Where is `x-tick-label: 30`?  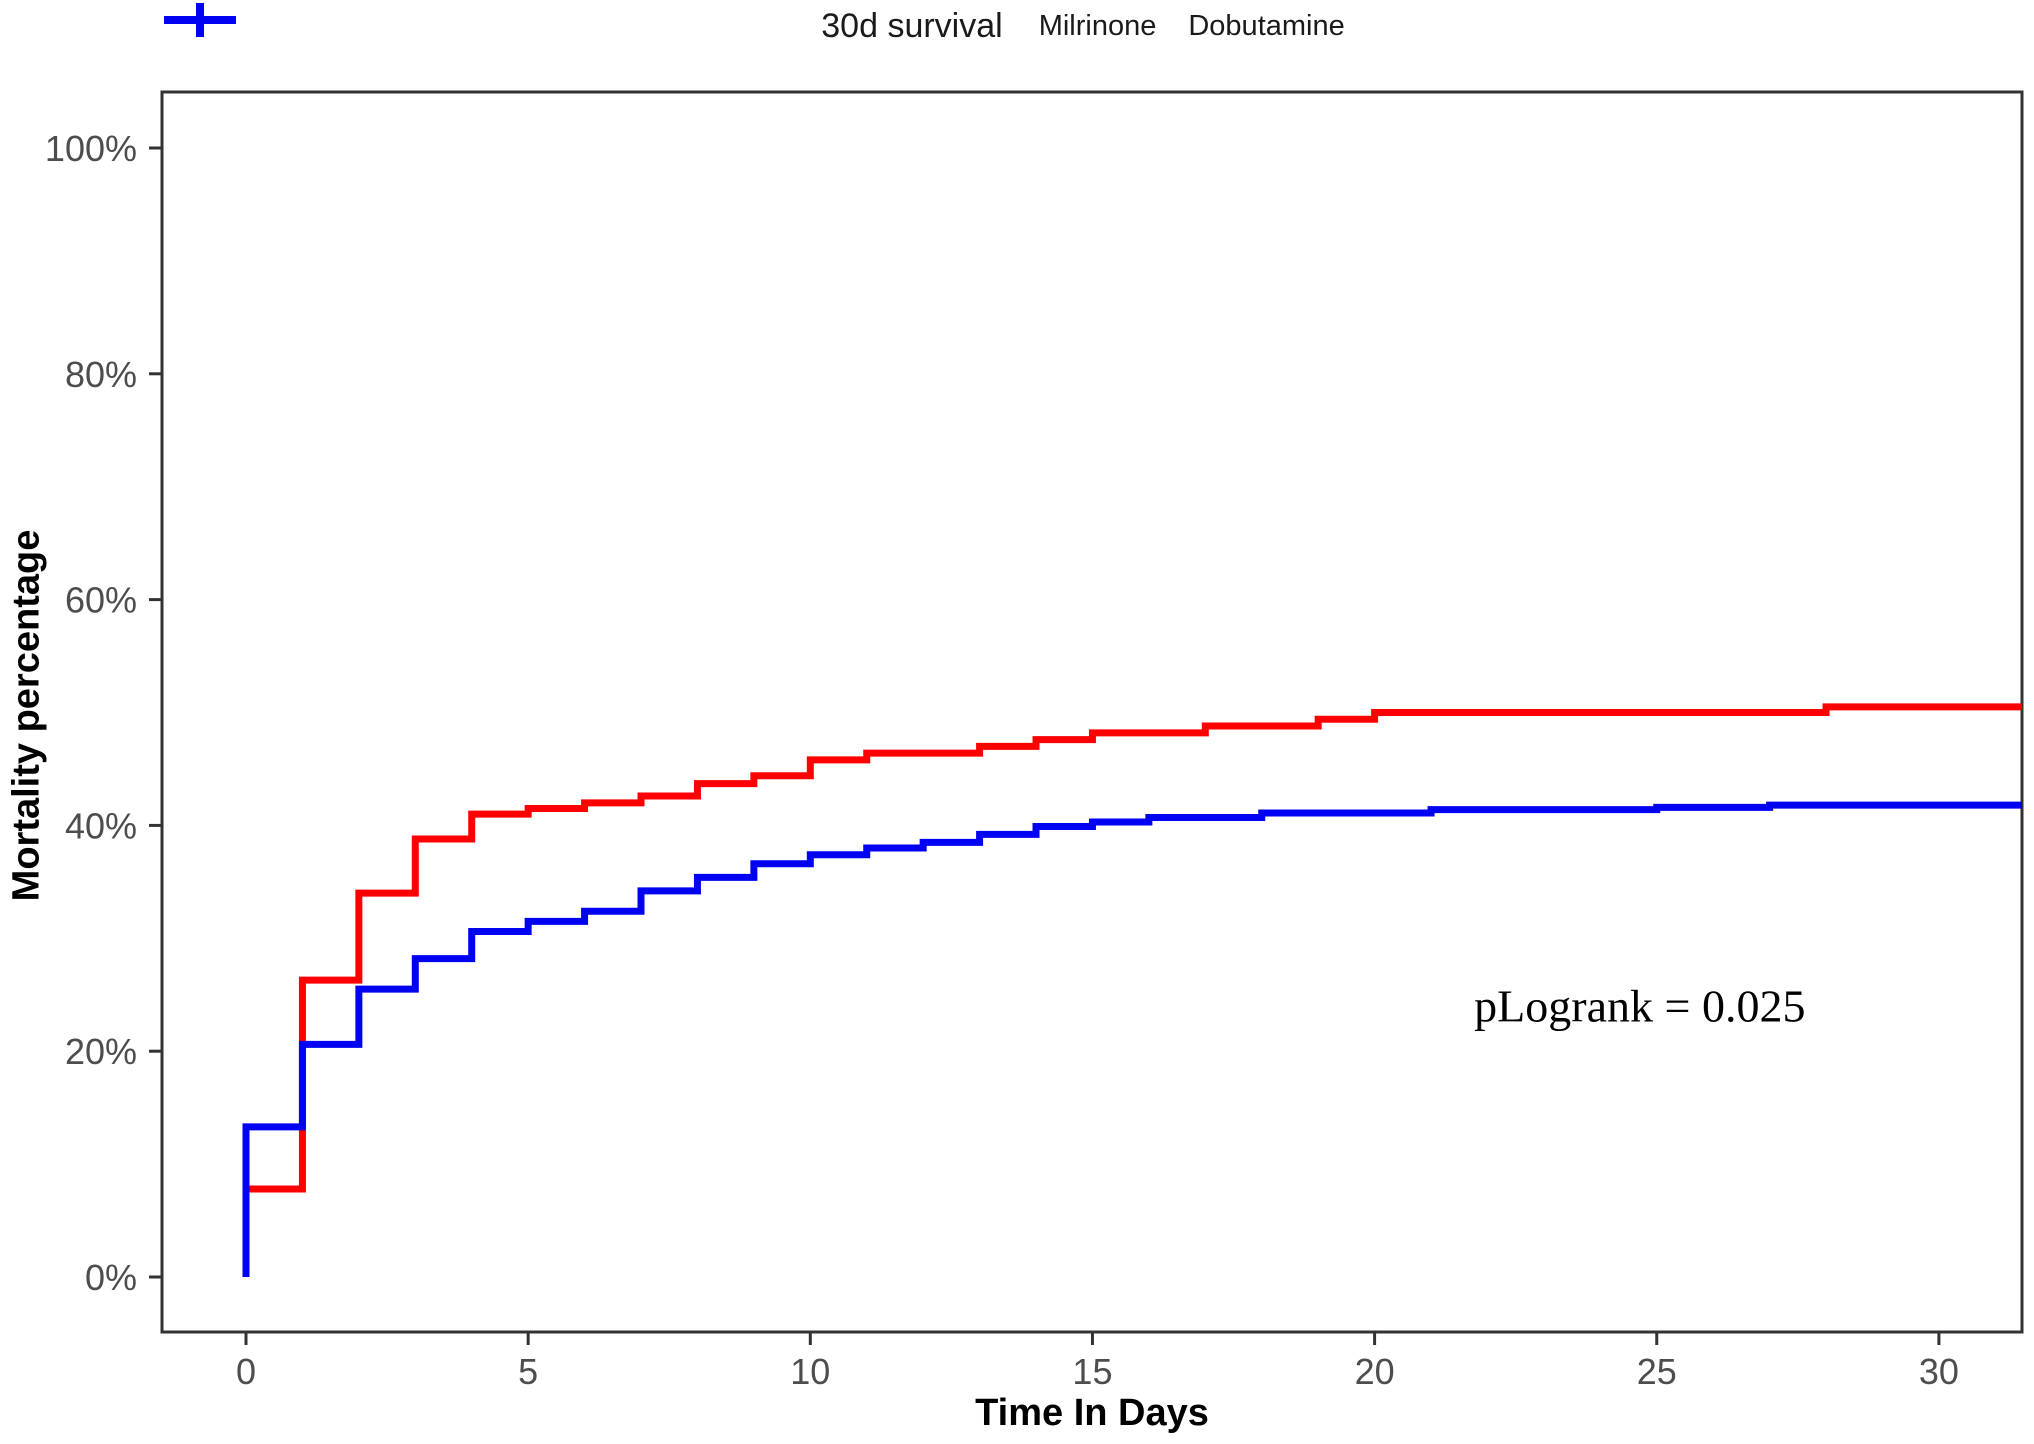
x-tick-label: 30 is located at coordinates (1939, 1371).